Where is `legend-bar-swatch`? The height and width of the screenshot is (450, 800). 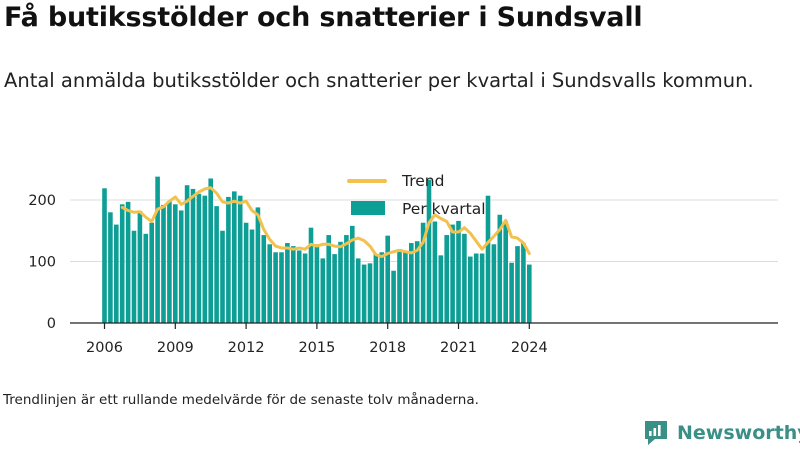 legend-bar-swatch is located at coordinates (368, 208).